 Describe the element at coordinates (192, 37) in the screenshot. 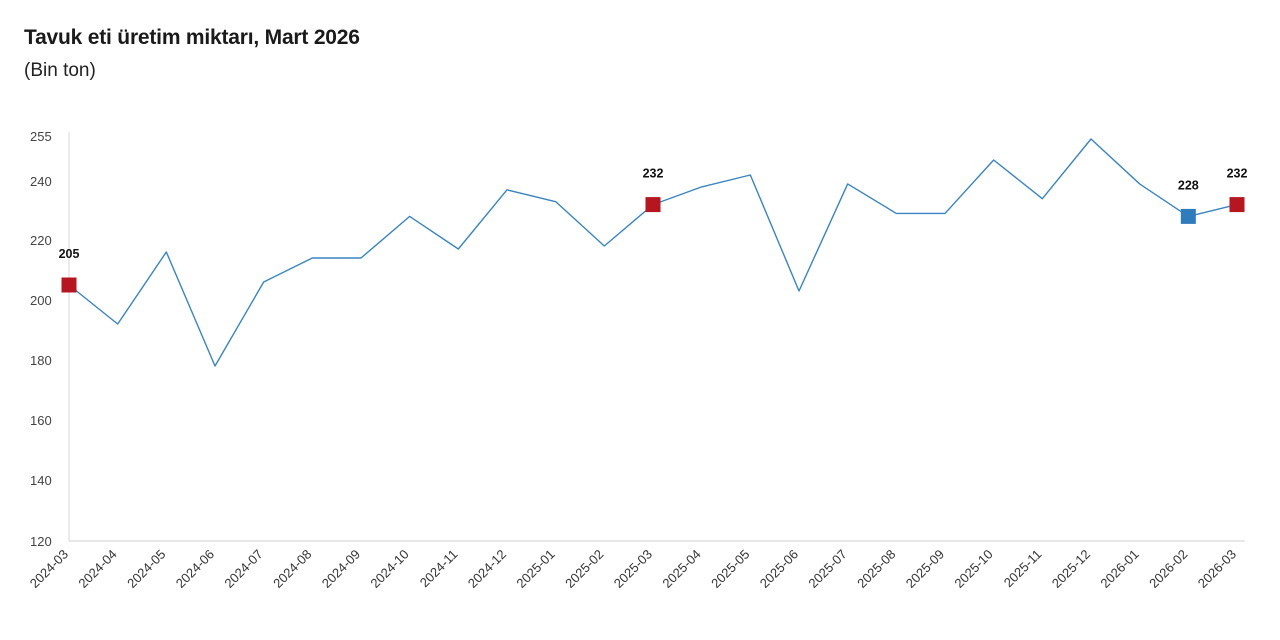

I see `chart-title: Tavuk eti üretim miktarı, Mart 2026` at that location.